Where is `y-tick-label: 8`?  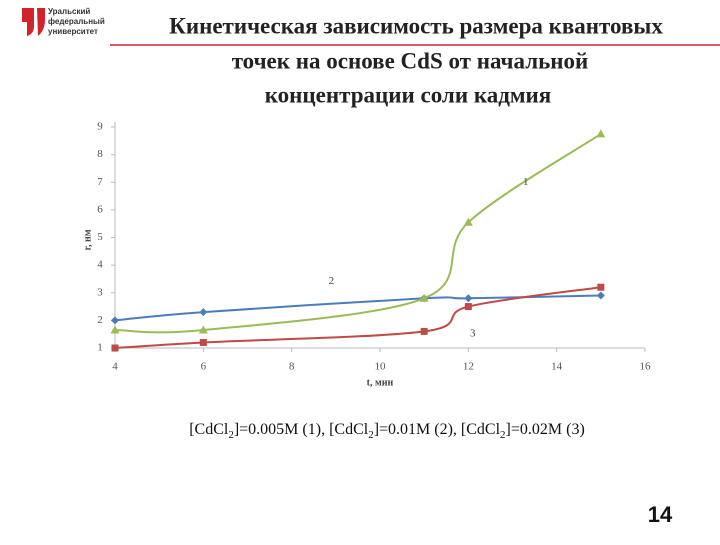 y-tick-label: 8 is located at coordinates (100, 154).